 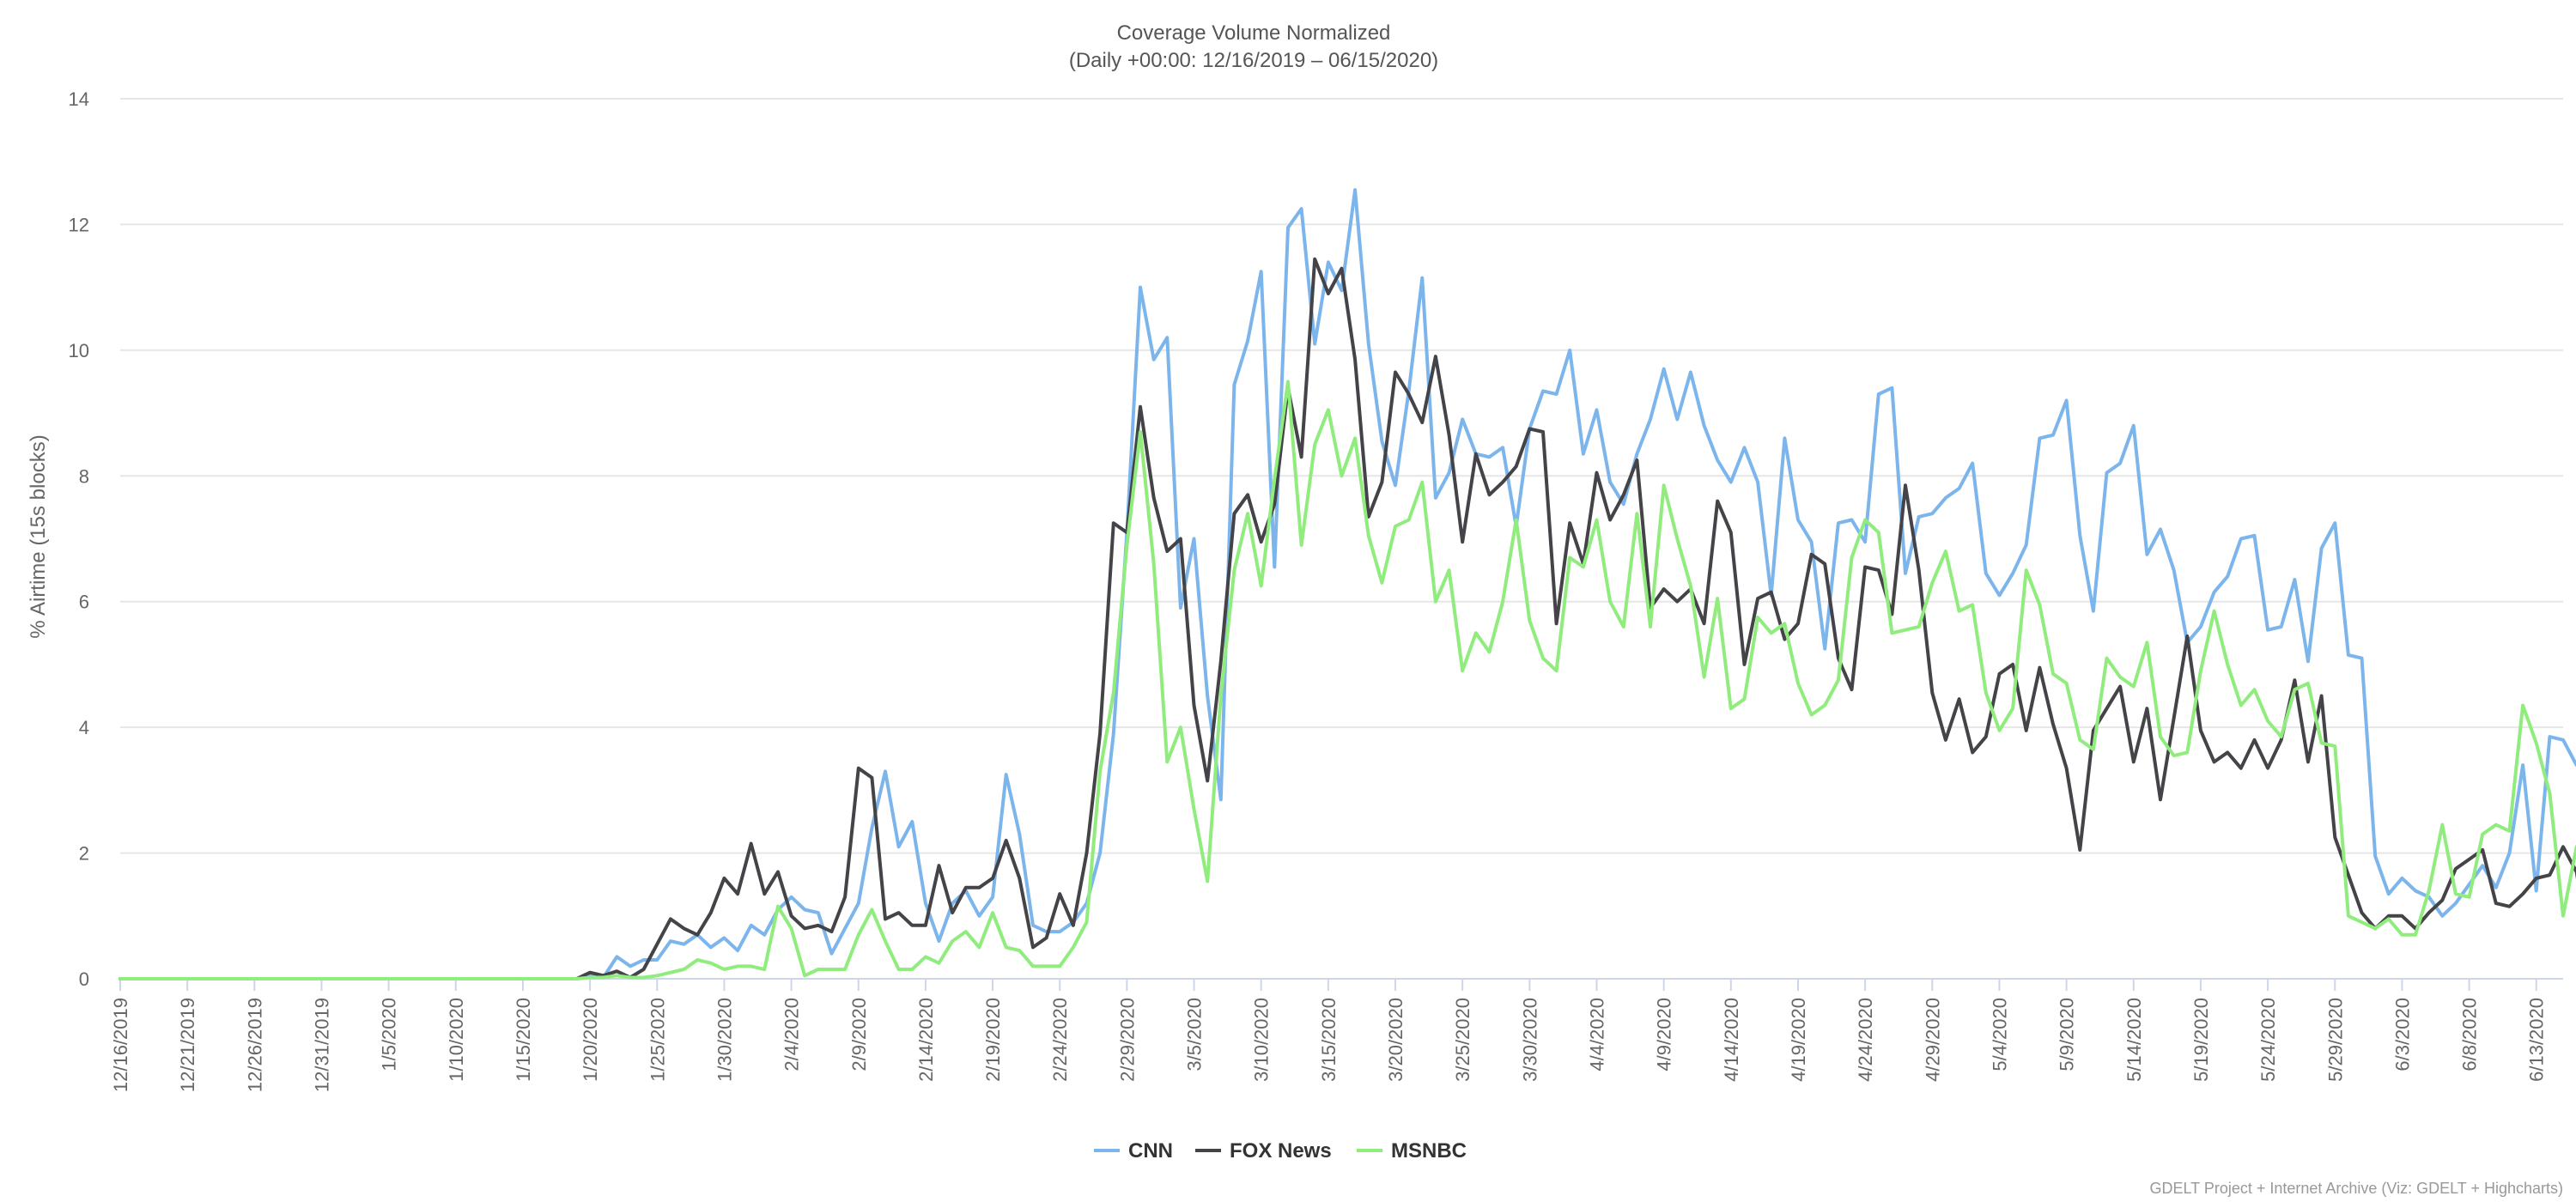 What do you see at coordinates (121, 1045) in the screenshot?
I see `x-tick-label: 12/16/2019` at bounding box center [121, 1045].